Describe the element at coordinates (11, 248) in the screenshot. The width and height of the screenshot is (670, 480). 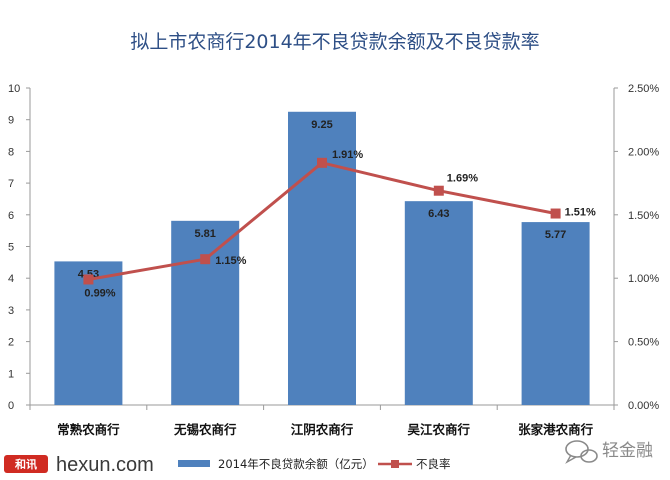
I see `y-left-tick-label: 5` at that location.